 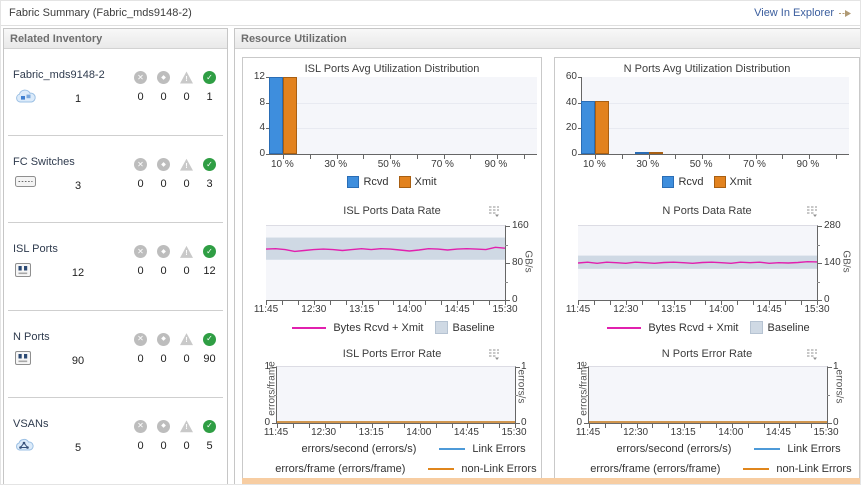 I want to click on vsan-icon, so click(x=24, y=446).